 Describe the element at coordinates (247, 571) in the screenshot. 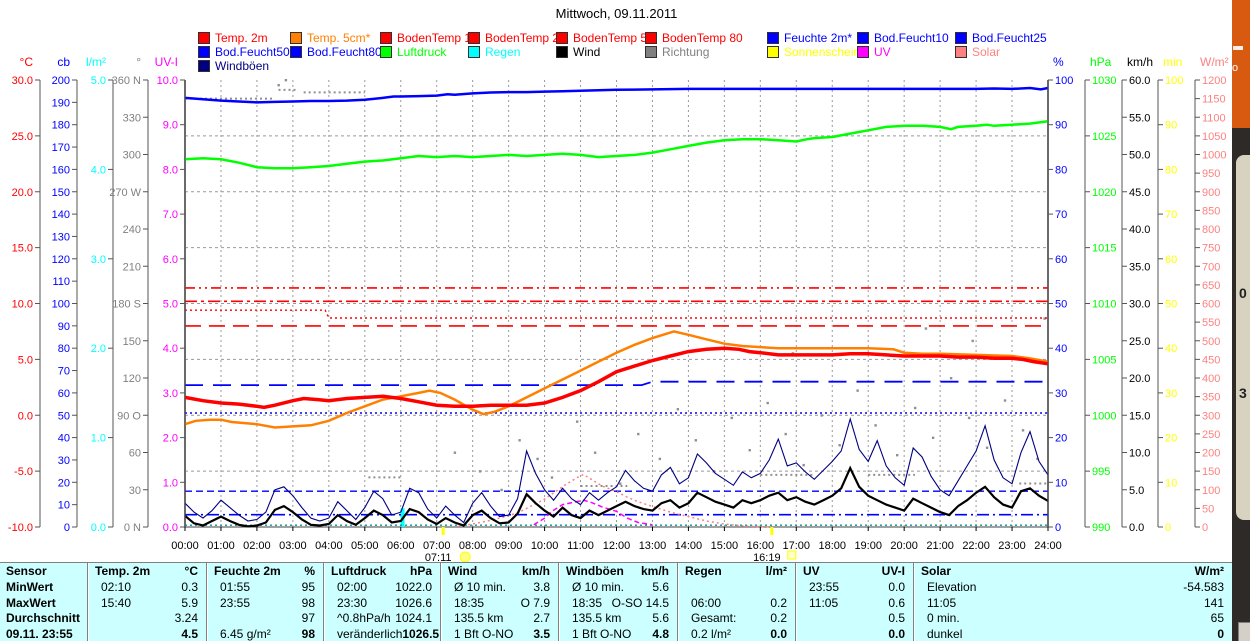

I see `cell-text: Feuchte 2m` at that location.